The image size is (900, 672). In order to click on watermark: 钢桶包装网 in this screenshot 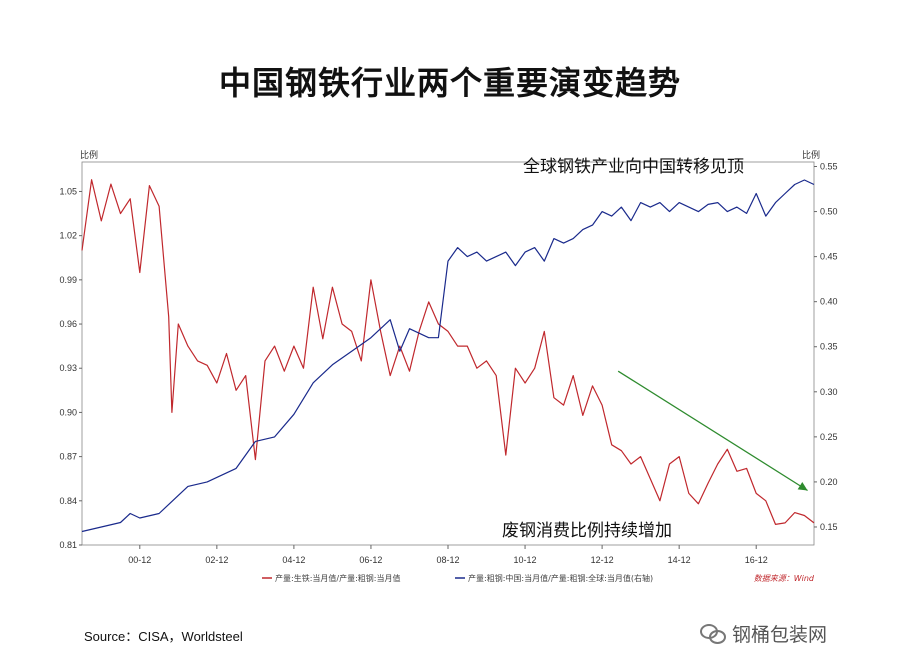, I will do `click(763, 633)`.